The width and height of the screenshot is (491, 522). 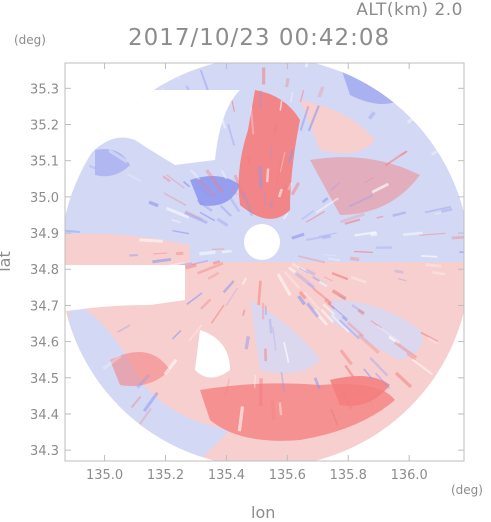 I want to click on lat-tick-label: 34.3, so click(x=44, y=451).